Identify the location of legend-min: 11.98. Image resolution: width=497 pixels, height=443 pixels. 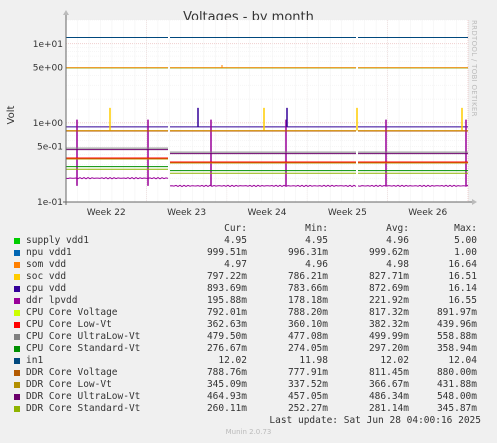
(313, 360).